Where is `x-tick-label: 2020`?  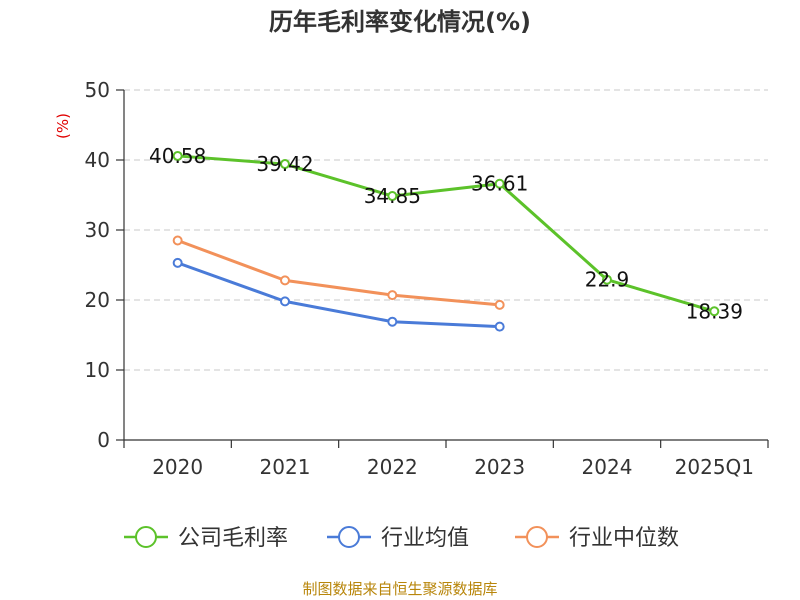 x-tick-label: 2020 is located at coordinates (177, 467).